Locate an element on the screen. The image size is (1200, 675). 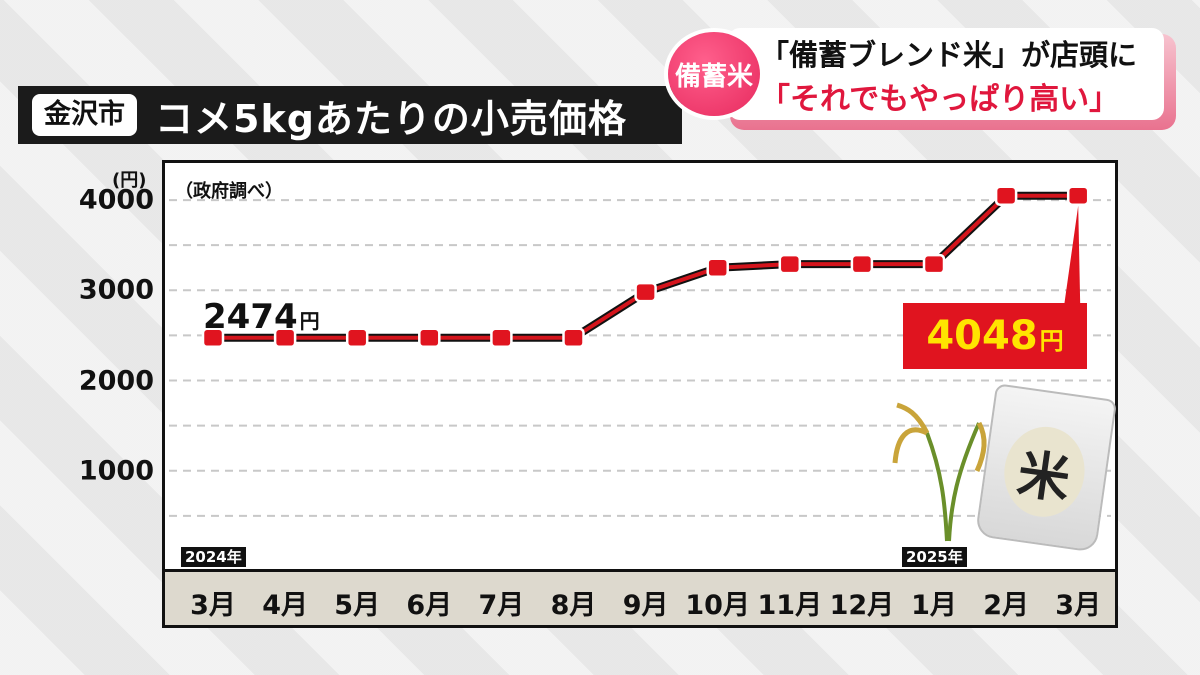
x-tick-label: 12月 is located at coordinates (862, 605).